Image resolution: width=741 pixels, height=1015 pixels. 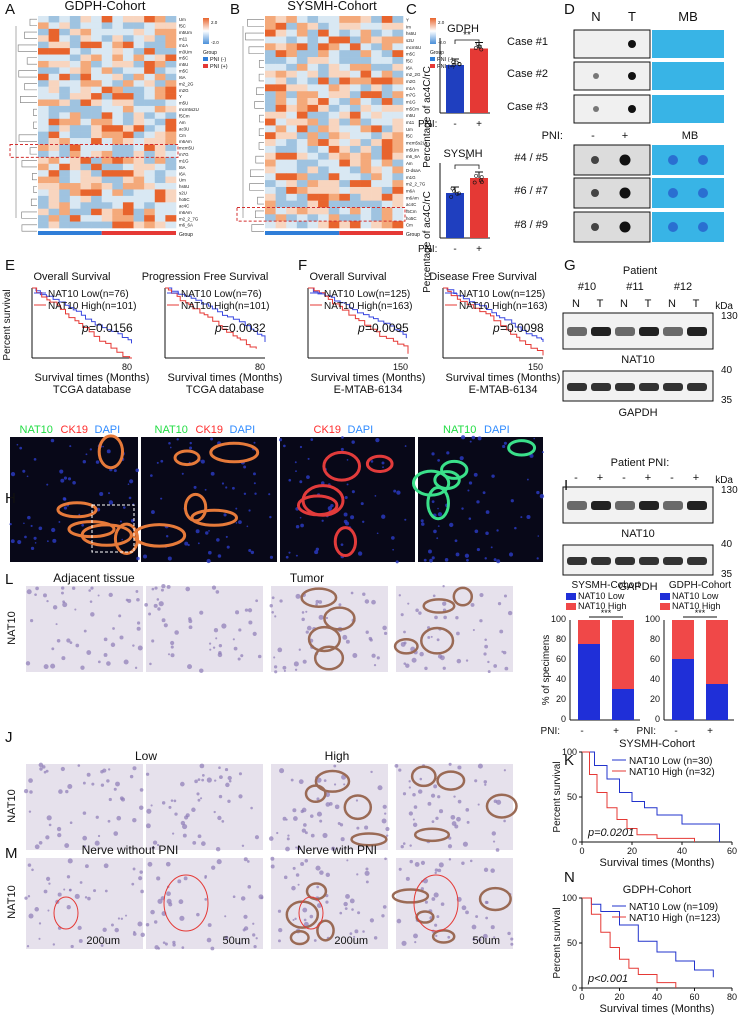 I want to click on dot-pos, so click(x=625, y=193).